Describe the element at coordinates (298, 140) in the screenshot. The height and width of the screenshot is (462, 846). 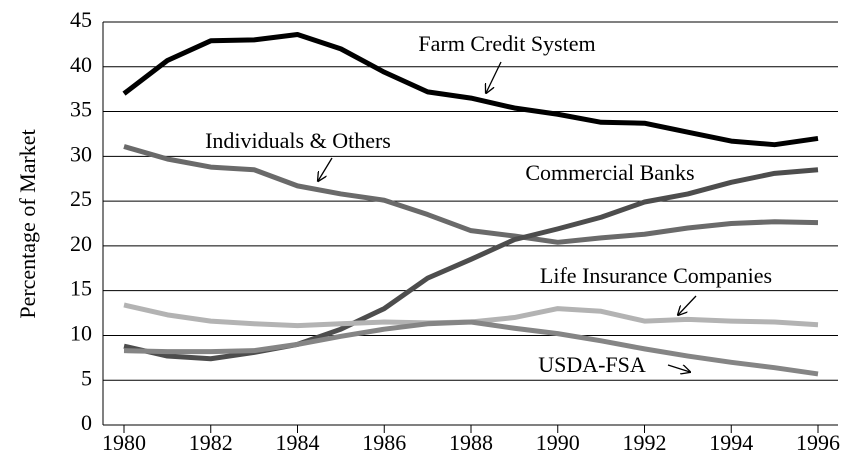
I see `series-label: Individuals & Others` at that location.